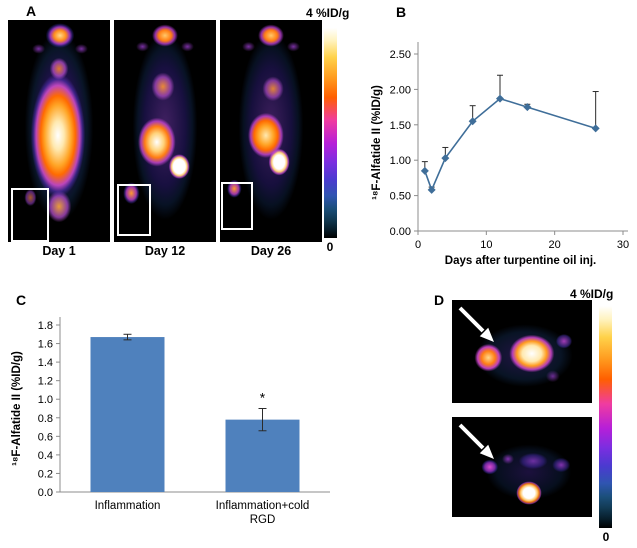  I want to click on svg-text: Inflammation, so click(128, 506).